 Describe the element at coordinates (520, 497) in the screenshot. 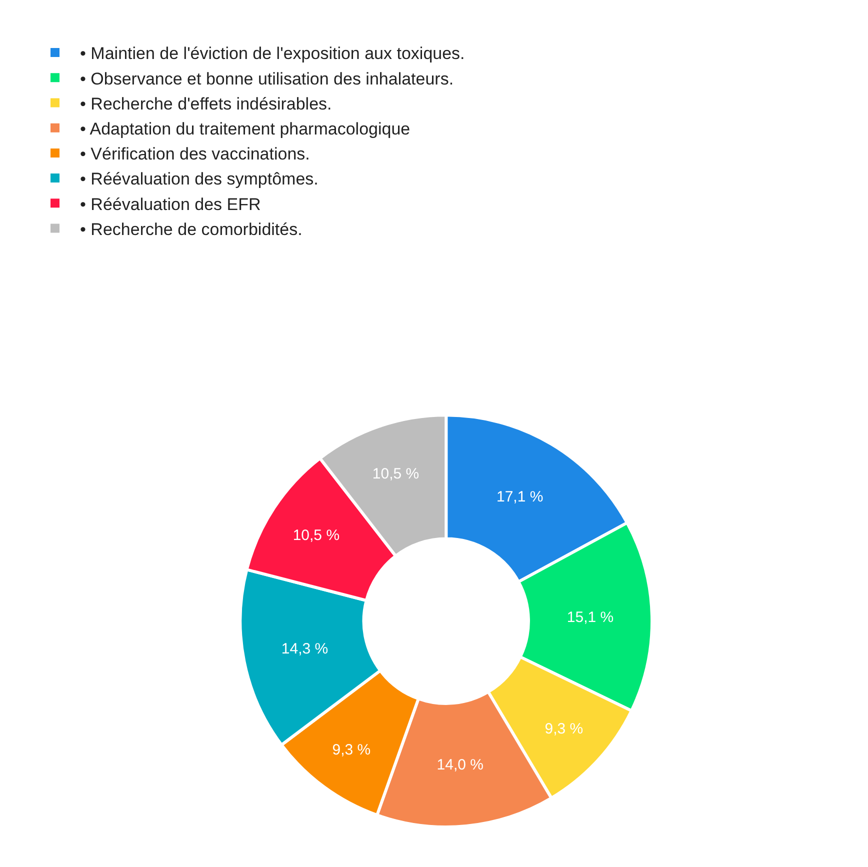

I see `data-label: 17,1 %` at that location.